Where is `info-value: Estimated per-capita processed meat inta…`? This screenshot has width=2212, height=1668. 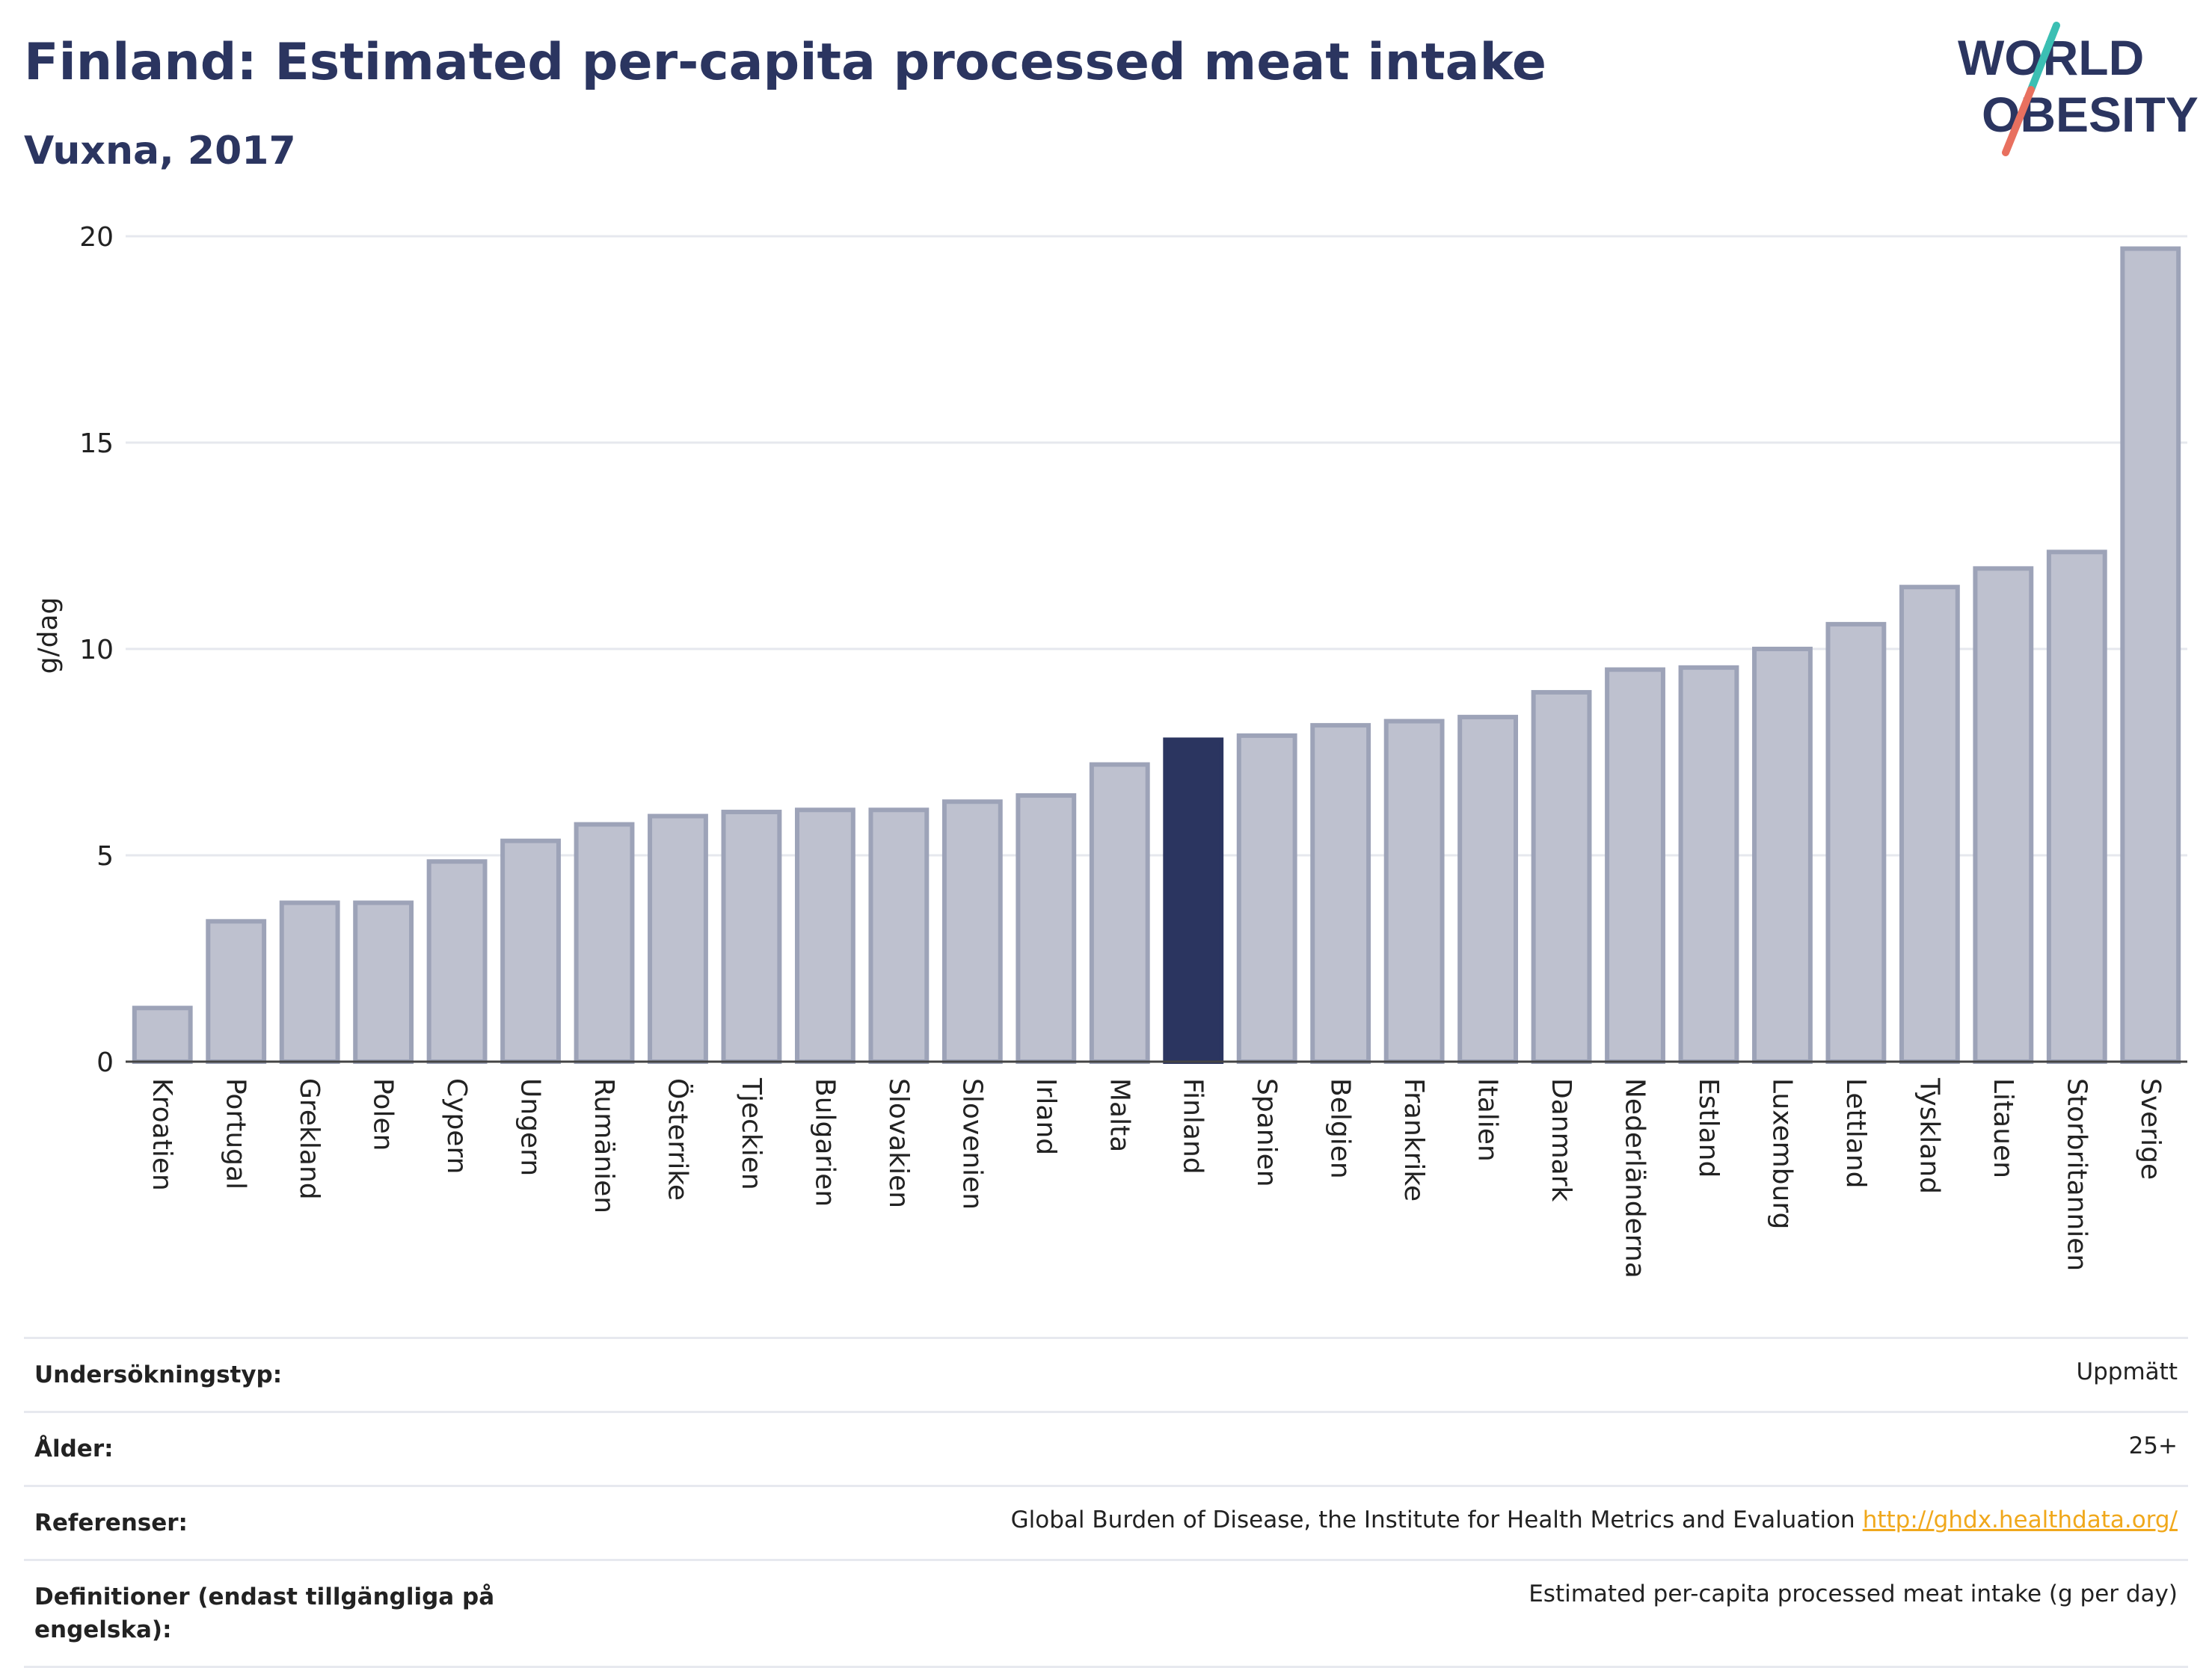
info-value: Estimated per-capita processed meat inta… is located at coordinates (1363, 1613).